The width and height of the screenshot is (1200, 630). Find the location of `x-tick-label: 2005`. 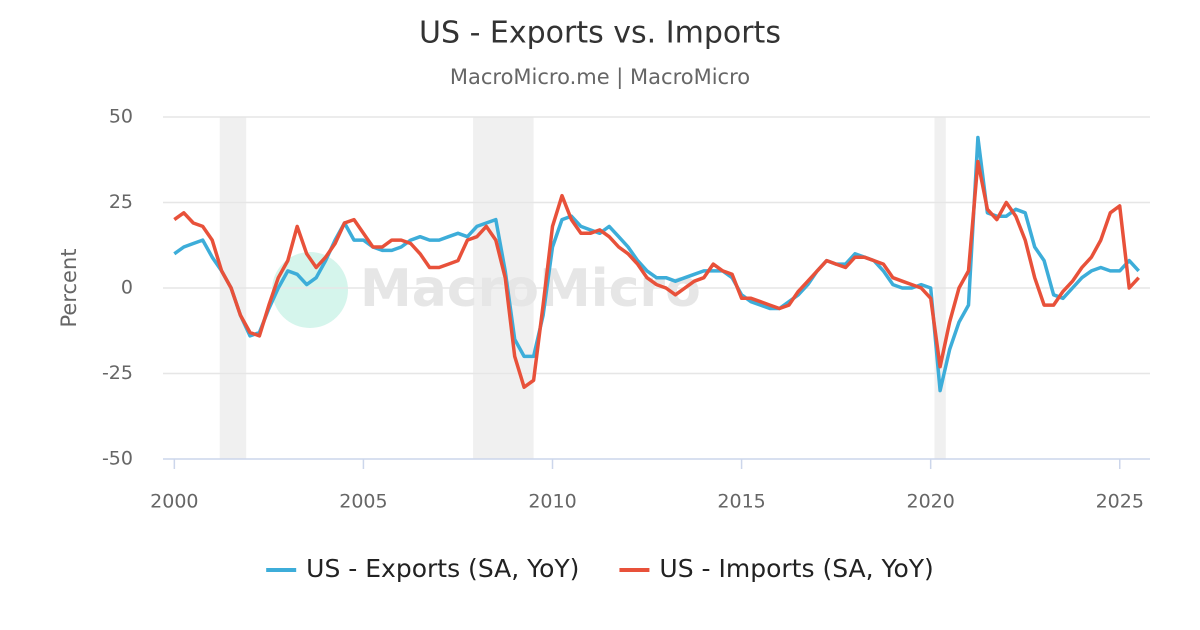

x-tick-label: 2005 is located at coordinates (363, 502).